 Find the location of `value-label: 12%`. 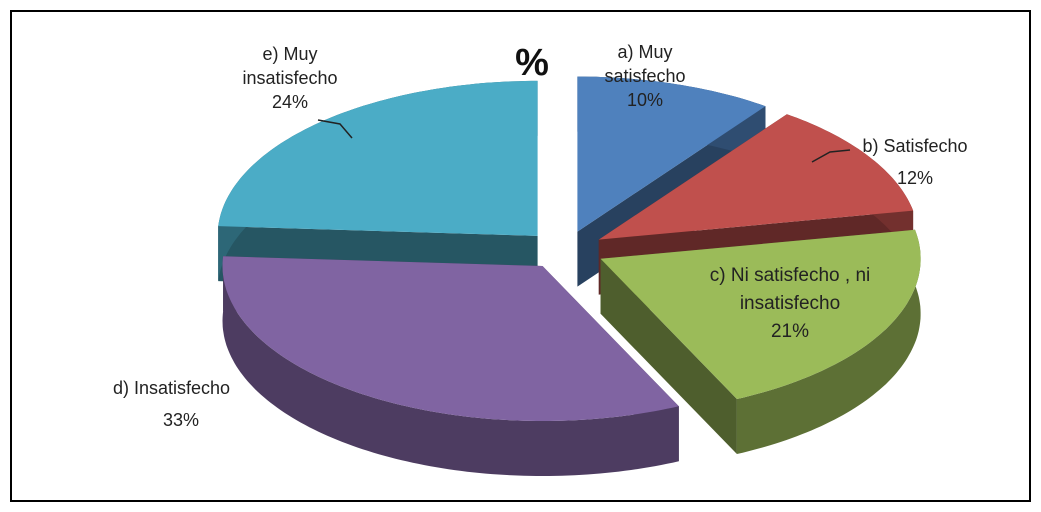

value-label: 12% is located at coordinates (915, 178).